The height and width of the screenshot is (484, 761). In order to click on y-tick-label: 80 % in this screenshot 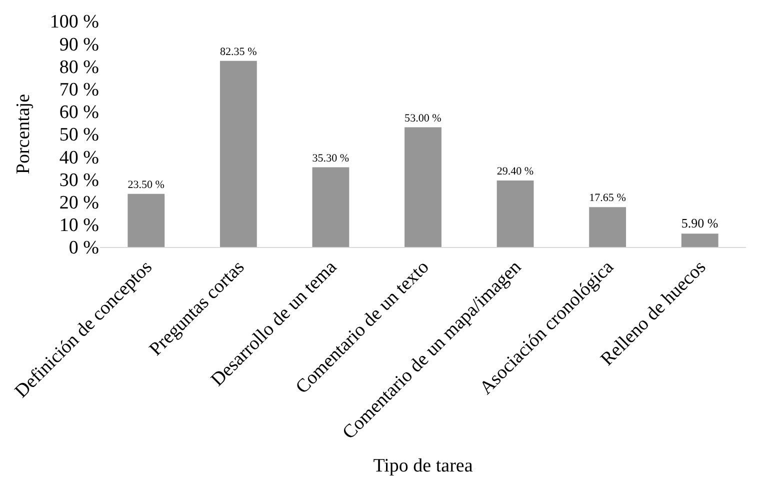, I will do `click(79, 67)`.